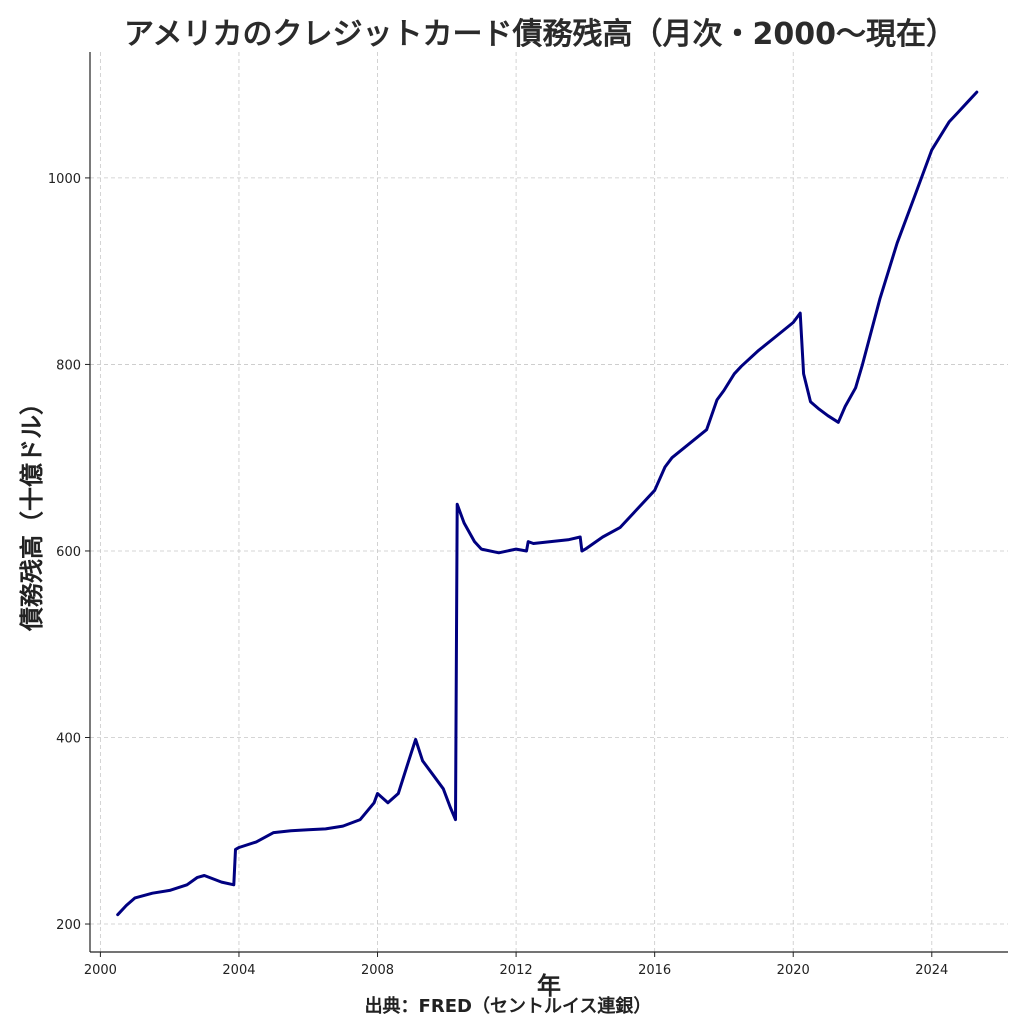 The image size is (1024, 1024). What do you see at coordinates (654, 970) in the screenshot?
I see `x-tick-label: 2016` at bounding box center [654, 970].